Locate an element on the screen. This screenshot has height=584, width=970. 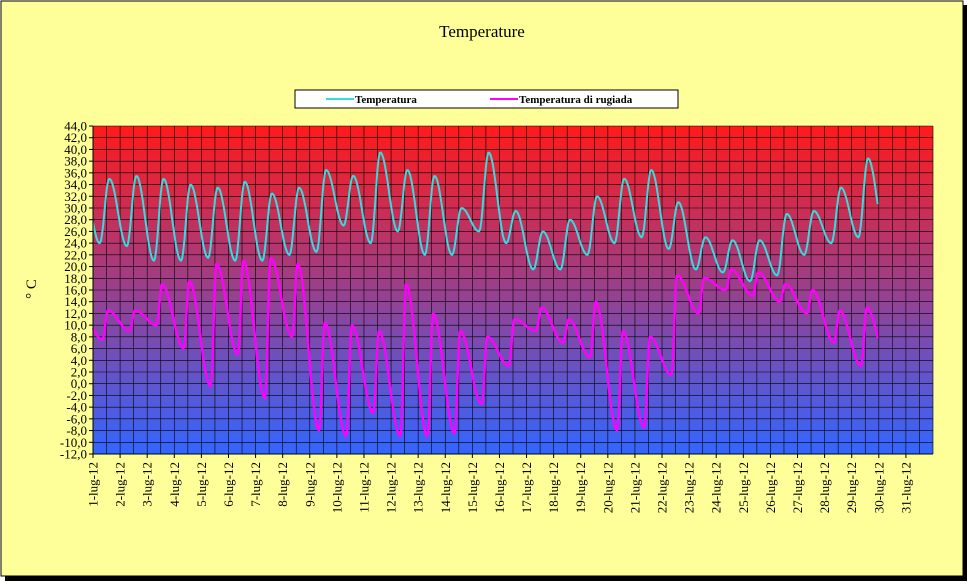
y-tick-label: 30,0 is located at coordinates (75, 208).